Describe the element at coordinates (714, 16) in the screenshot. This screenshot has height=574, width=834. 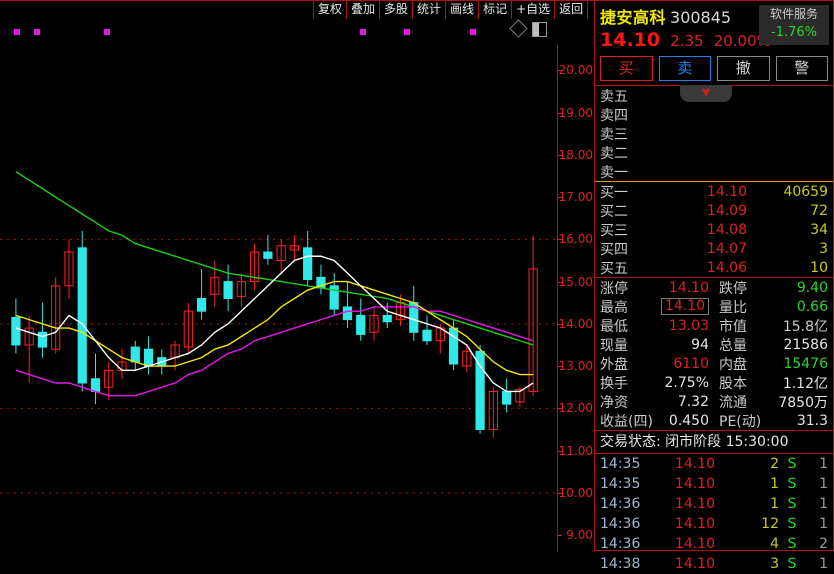
I see `stock-title-row: 捷安高科 300845` at that location.